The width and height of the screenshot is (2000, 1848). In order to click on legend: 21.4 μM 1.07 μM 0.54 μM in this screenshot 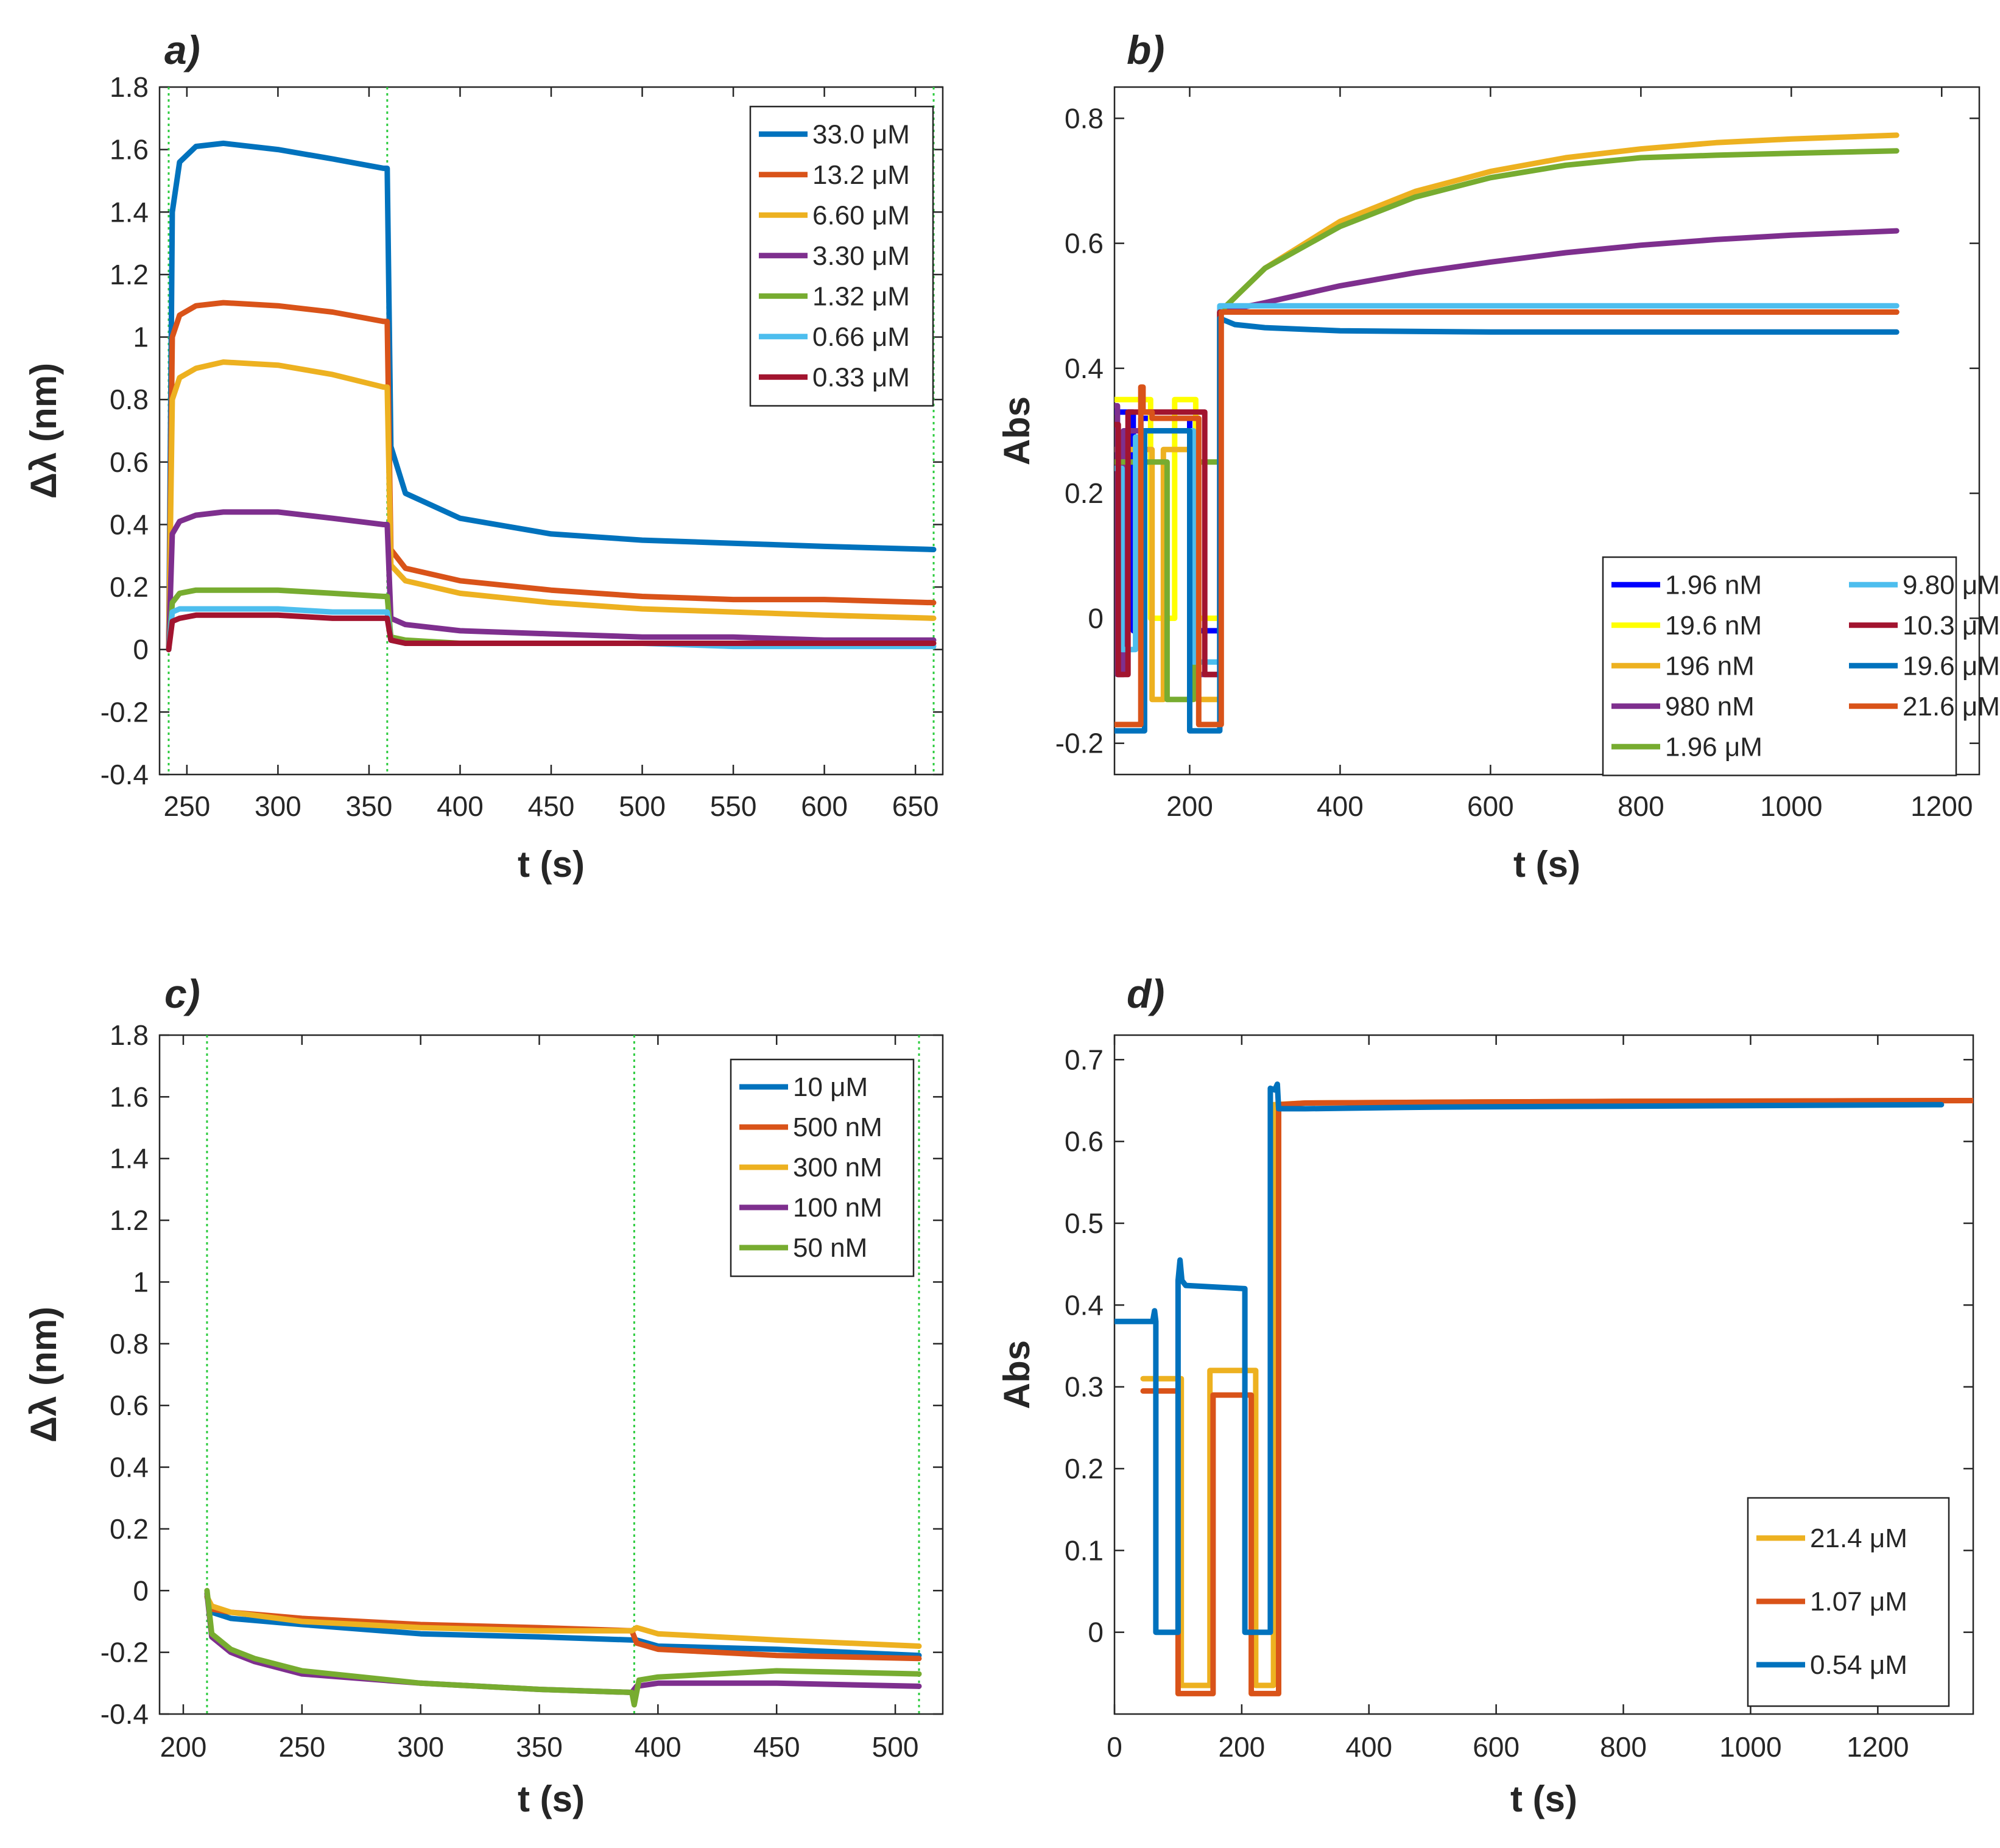, I will do `click(1848, 1602)`.